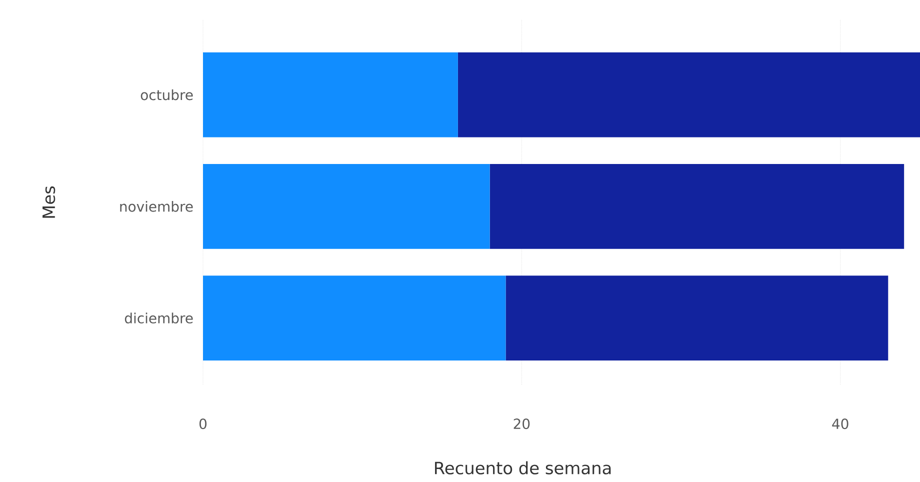 The height and width of the screenshot is (482, 920). I want to click on x-tick-label: 40, so click(840, 424).